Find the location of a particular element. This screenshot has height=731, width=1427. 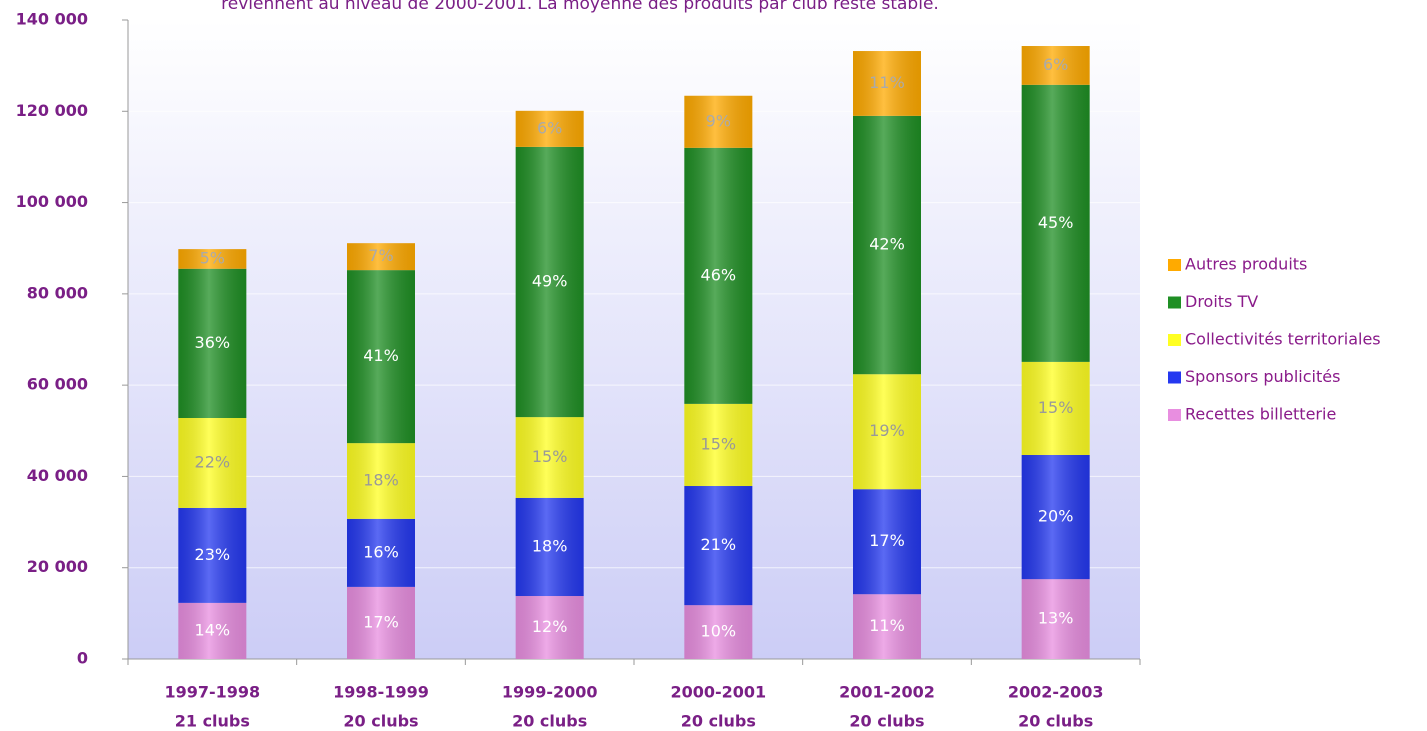

y-tick-label: 140 000 is located at coordinates (52, 19).